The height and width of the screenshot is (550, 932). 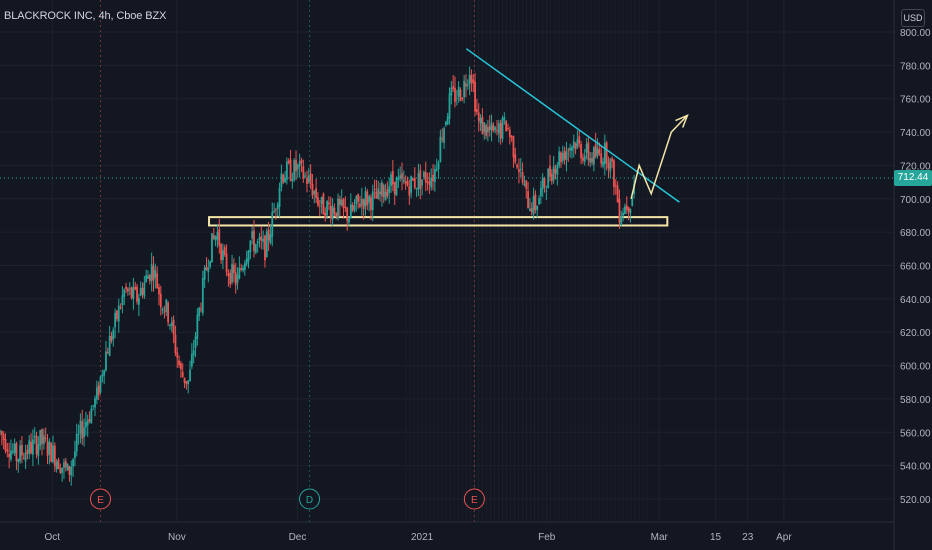 I want to click on price-tick-label: 580.00, so click(x=915, y=400).